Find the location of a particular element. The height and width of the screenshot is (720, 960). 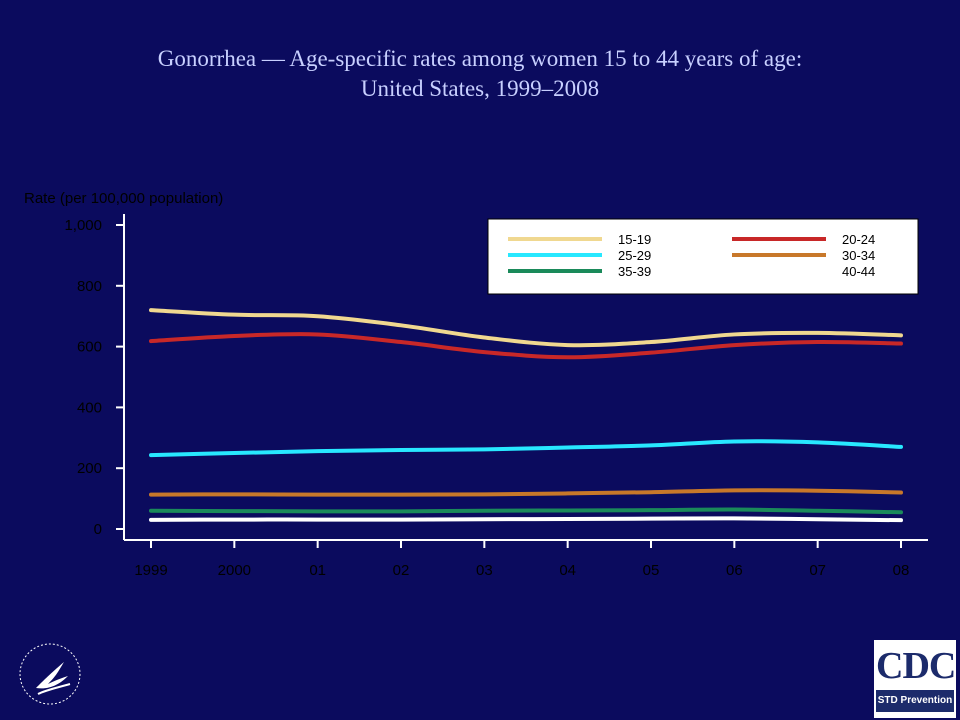

x-tick-label: 07 is located at coordinates (817, 570).